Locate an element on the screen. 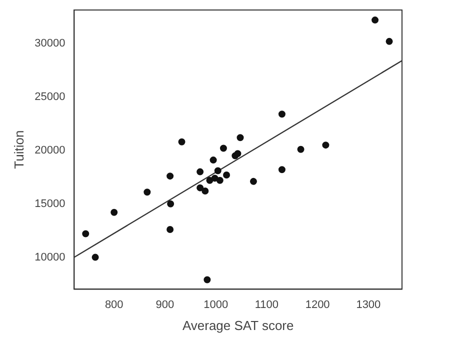  y-axis-title: Tuition is located at coordinates (18, 149).